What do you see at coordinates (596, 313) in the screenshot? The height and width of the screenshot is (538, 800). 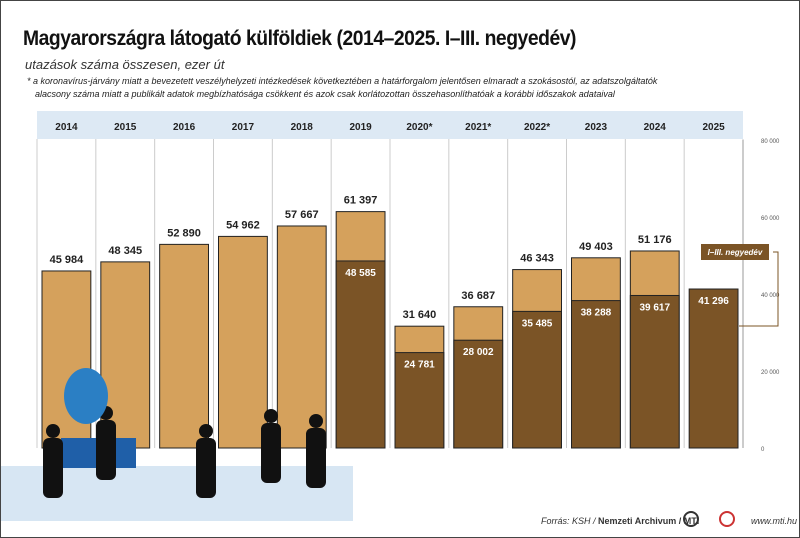 I see `data-label-q1-q3: 38 288` at bounding box center [596, 313].